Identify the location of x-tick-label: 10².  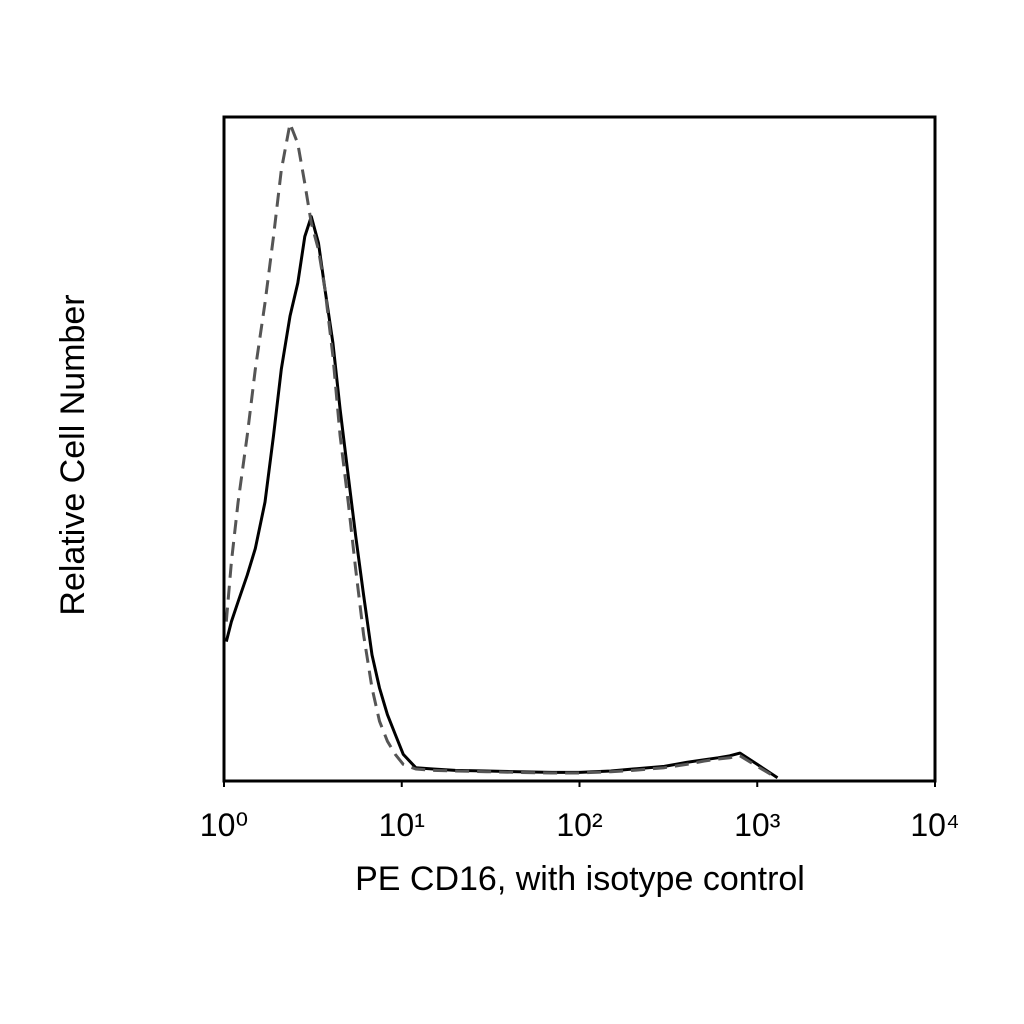
(579, 825).